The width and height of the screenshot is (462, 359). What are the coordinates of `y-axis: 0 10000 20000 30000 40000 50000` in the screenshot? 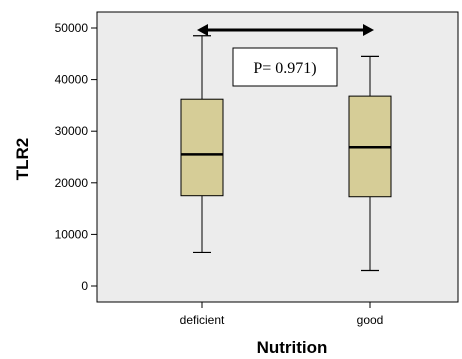 It's located at (76, 157).